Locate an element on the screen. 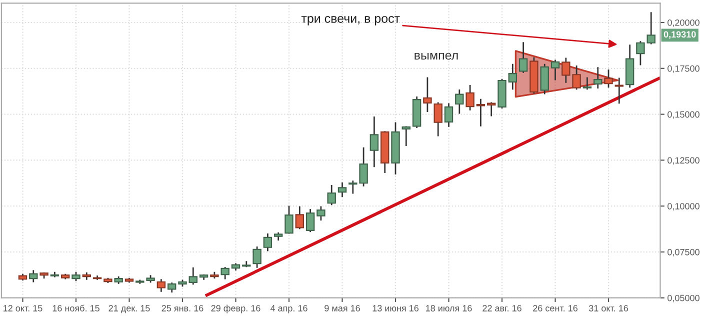 This screenshot has height=322, width=720. x-tick-label: 4 апр. 16 is located at coordinates (289, 309).